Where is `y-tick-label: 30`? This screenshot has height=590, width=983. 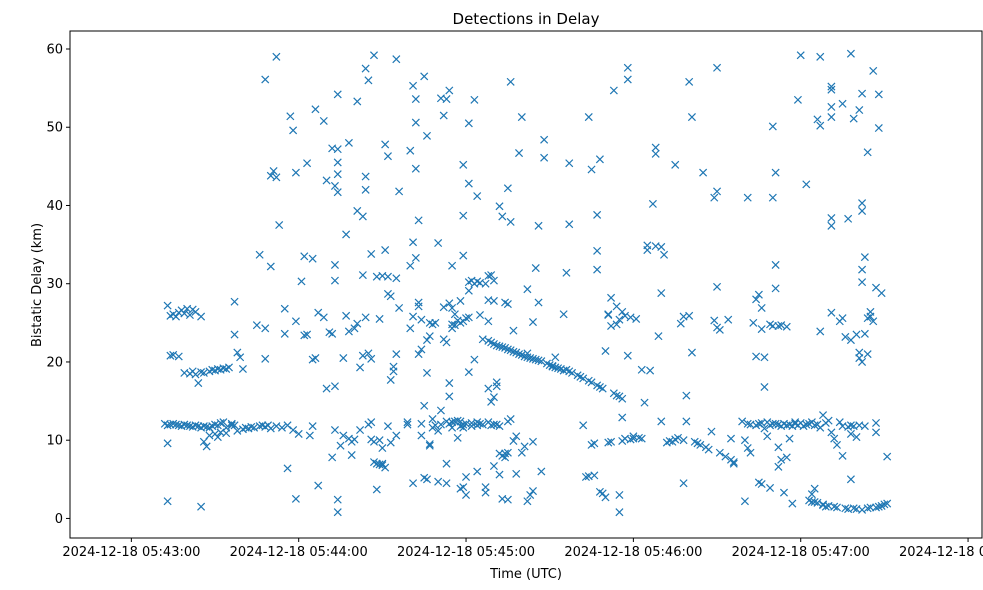
y-tick-label: 30 is located at coordinates (54, 284).